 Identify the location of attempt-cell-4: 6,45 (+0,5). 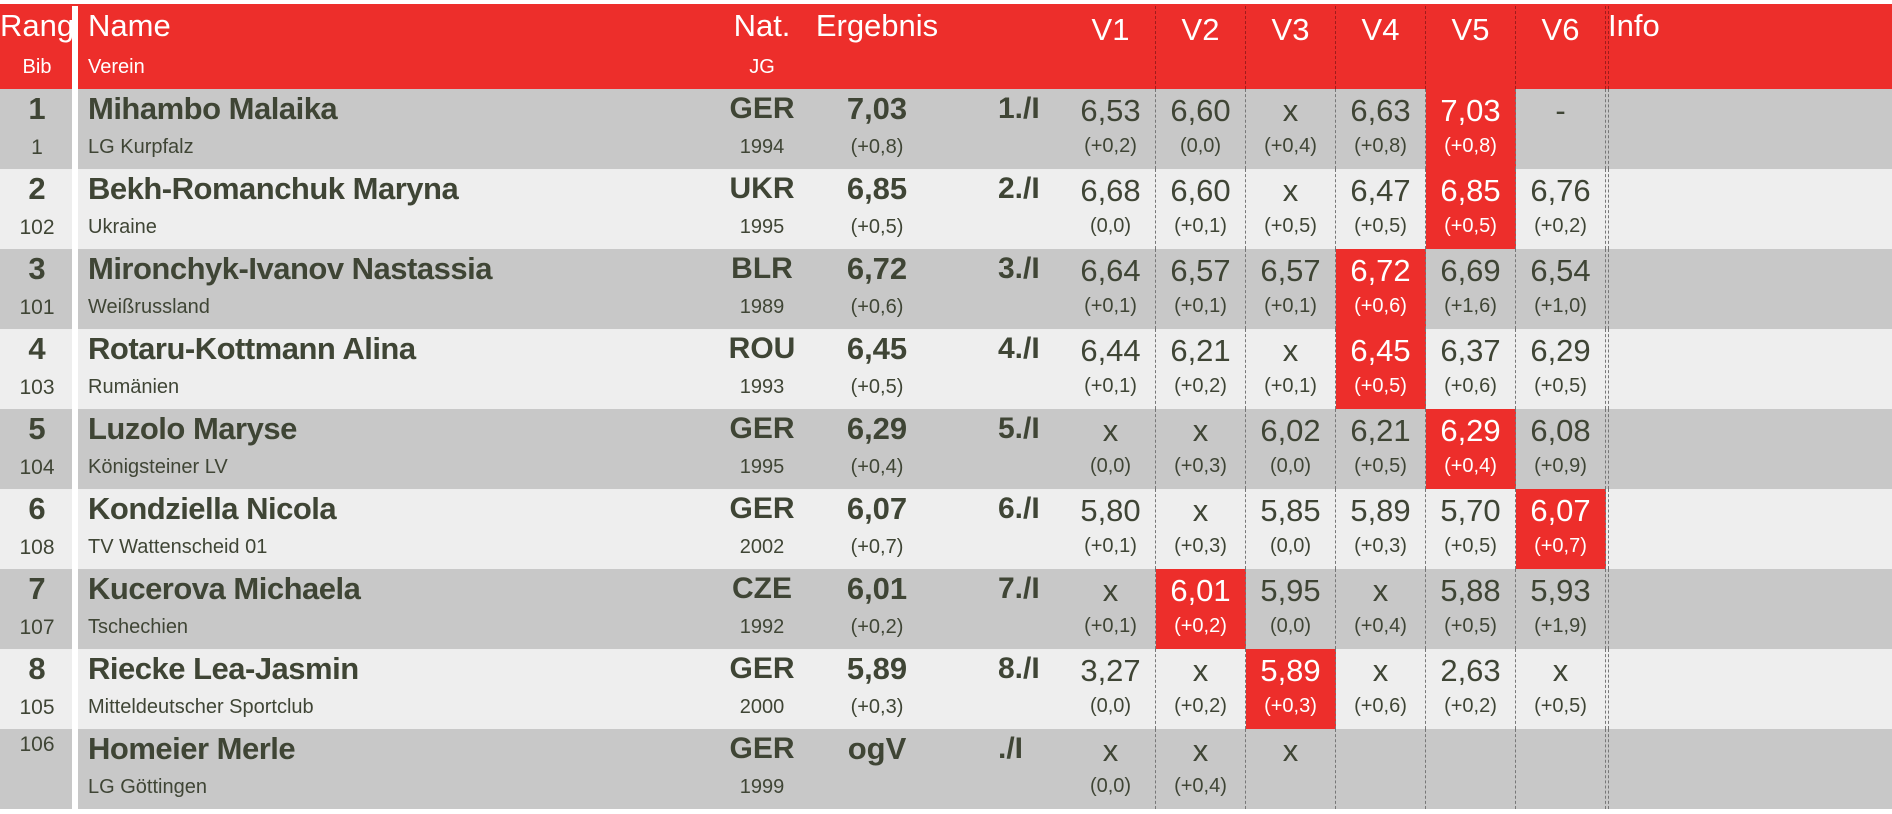
(1381, 369).